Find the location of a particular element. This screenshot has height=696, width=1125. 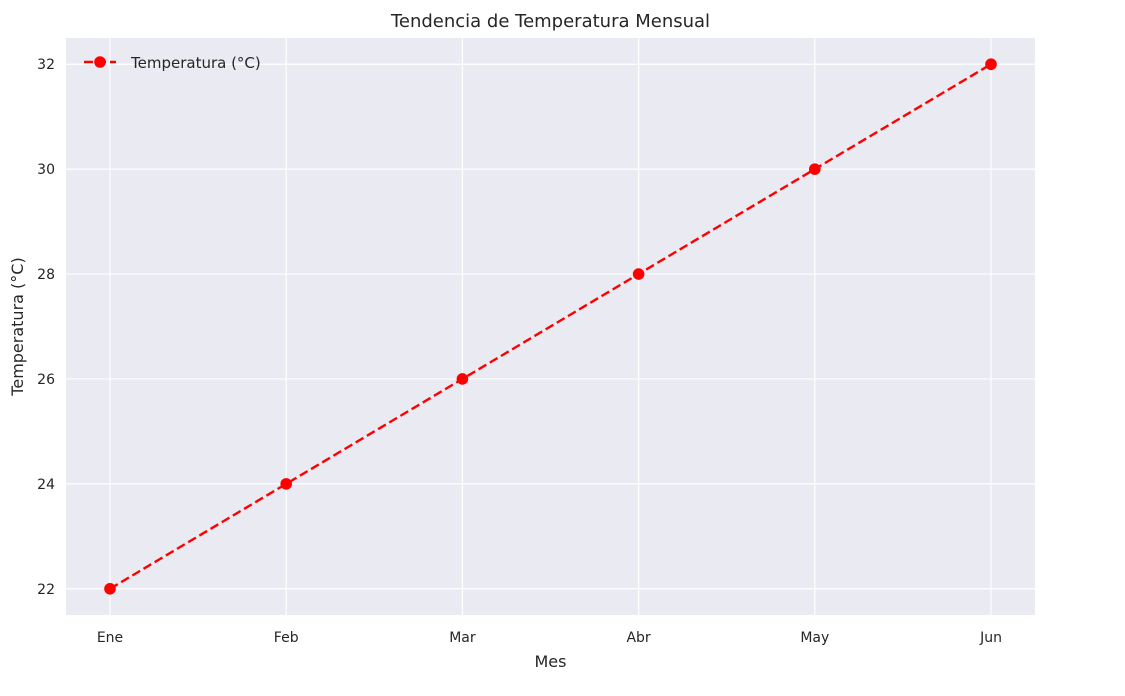

legend-label: Temperatura (°C) is located at coordinates (195, 63).